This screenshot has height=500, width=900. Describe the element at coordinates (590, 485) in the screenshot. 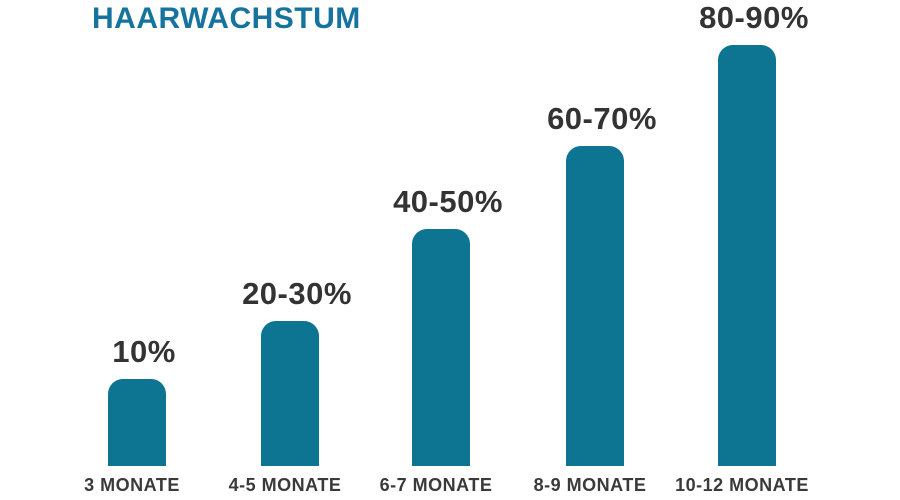

I see `bar-category-label: 8-9 MONATE` at that location.